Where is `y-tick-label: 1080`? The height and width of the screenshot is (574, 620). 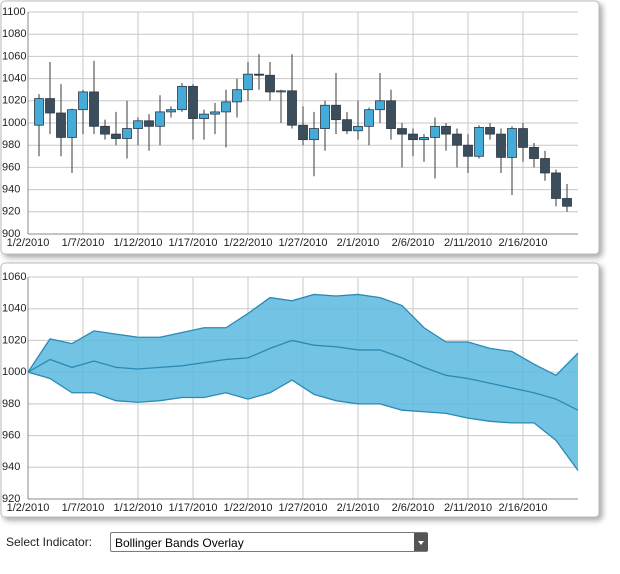
y-tick-label: 1080 is located at coordinates (14, 34).